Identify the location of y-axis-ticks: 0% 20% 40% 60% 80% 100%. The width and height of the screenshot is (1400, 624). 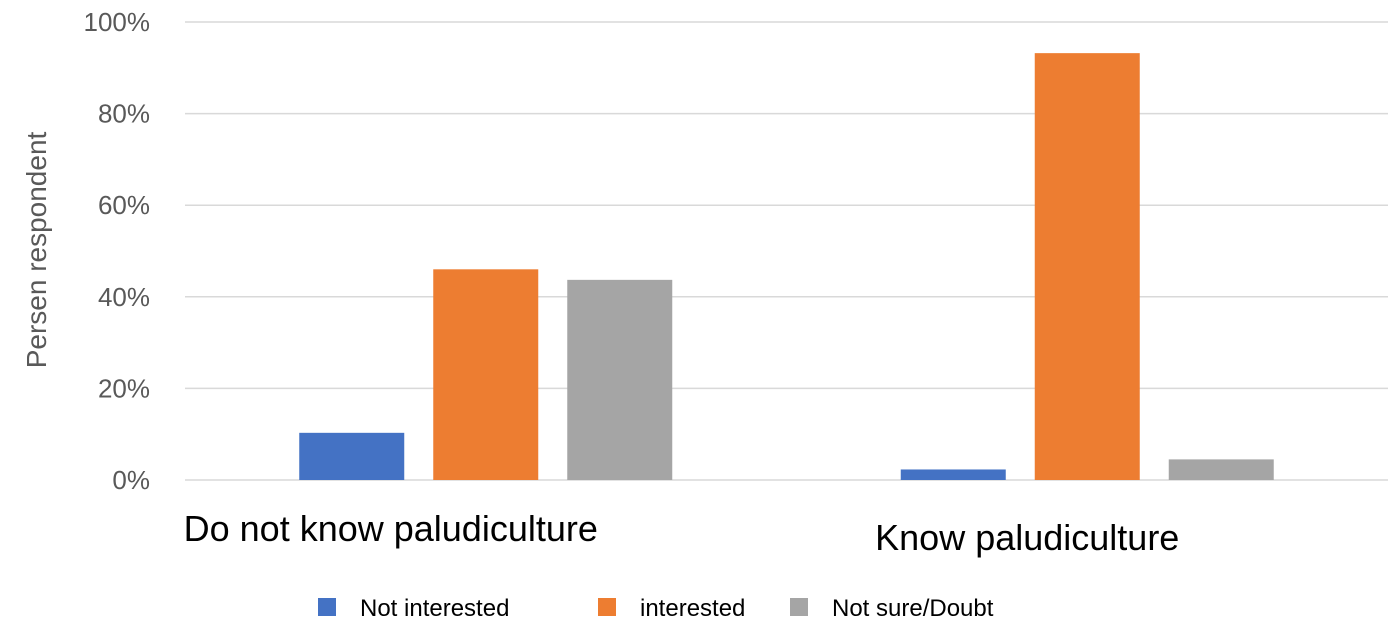
(117, 251).